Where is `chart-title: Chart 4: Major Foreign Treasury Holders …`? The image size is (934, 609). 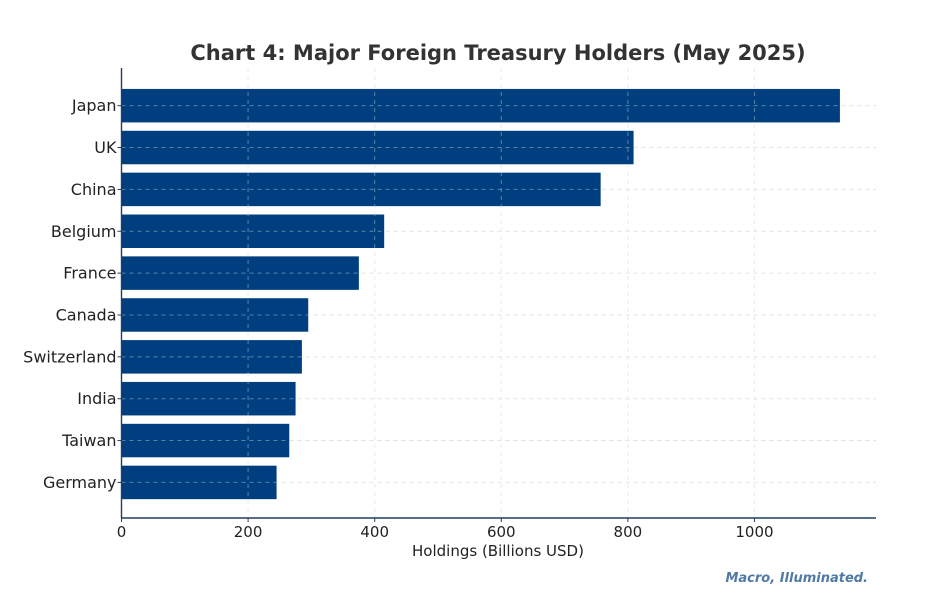 chart-title: Chart 4: Major Foreign Treasury Holders … is located at coordinates (497, 53).